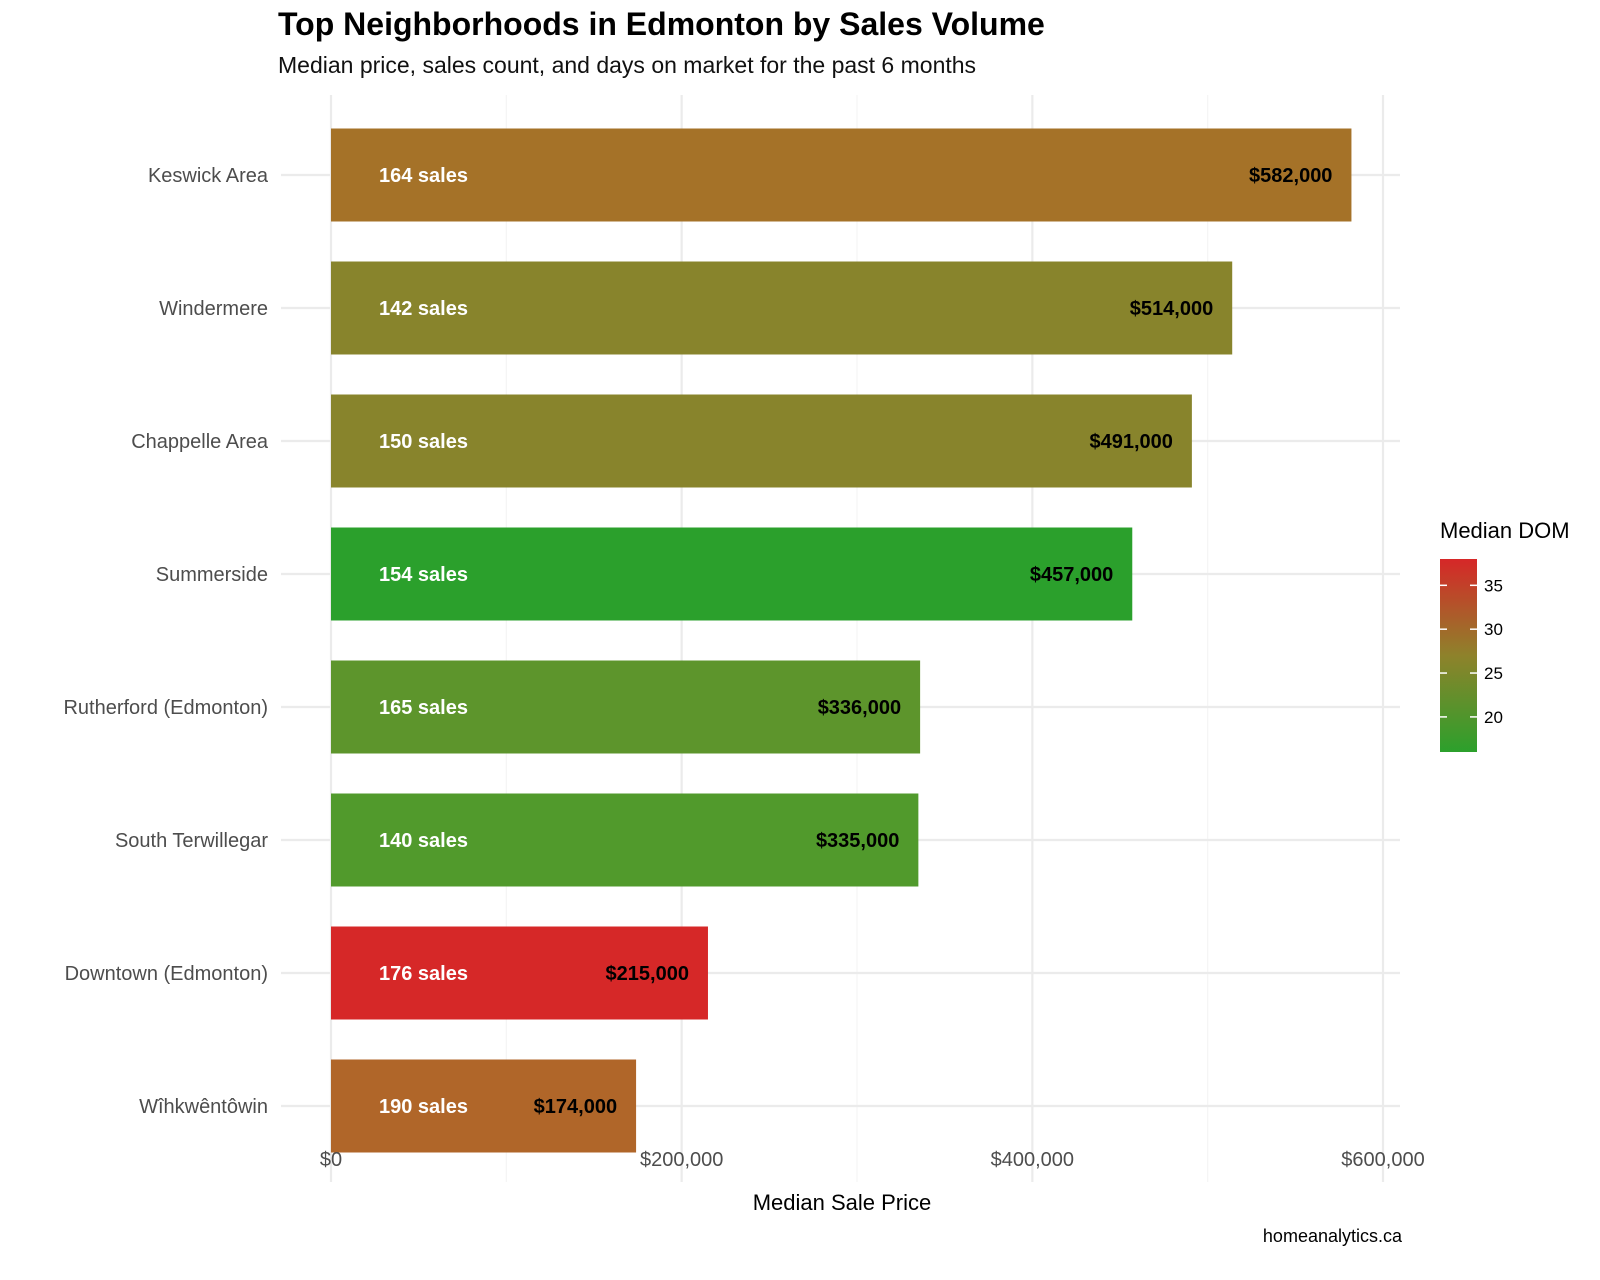 This screenshot has width=1600, height=1280. I want to click on value-label: $335,000, so click(857, 841).